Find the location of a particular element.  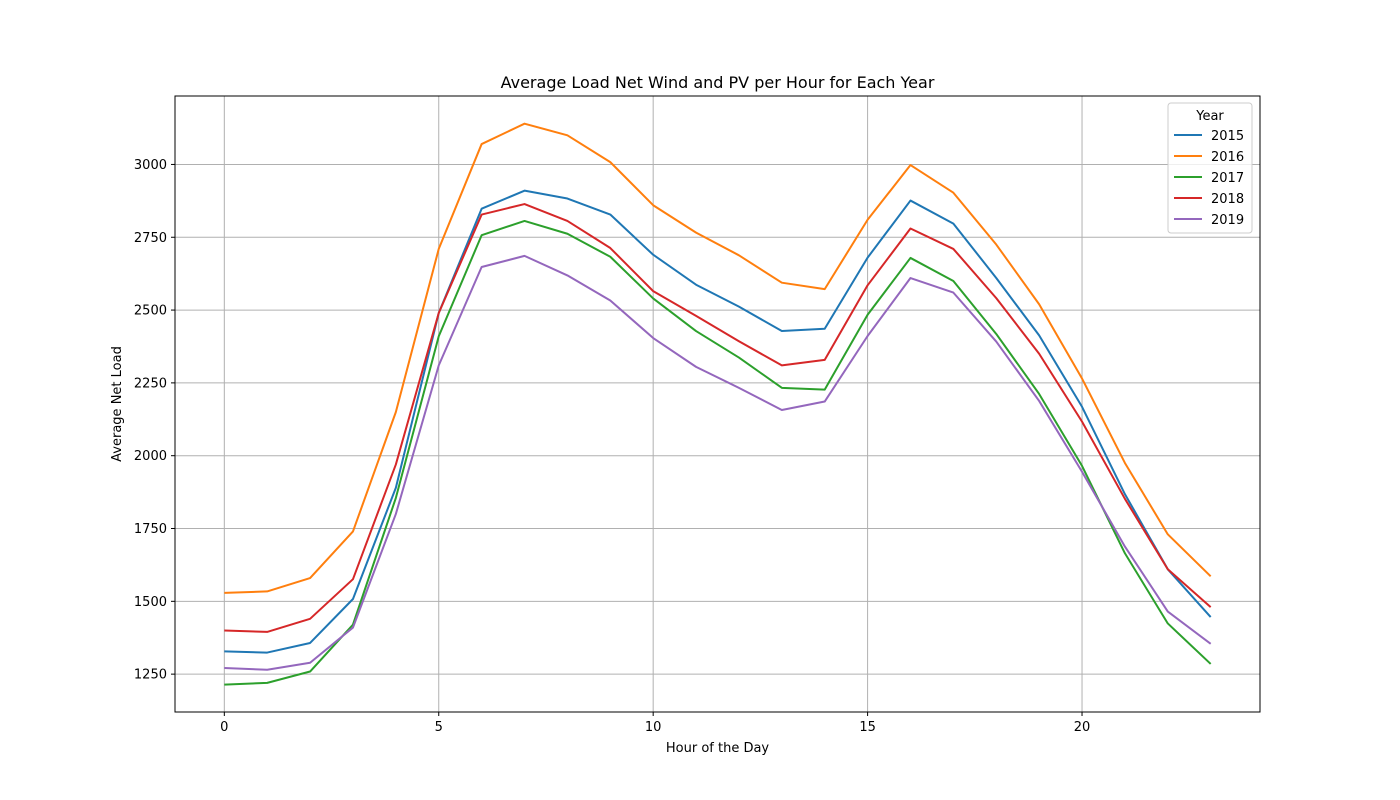

legend-label-2017: 2017 is located at coordinates (1227, 178).